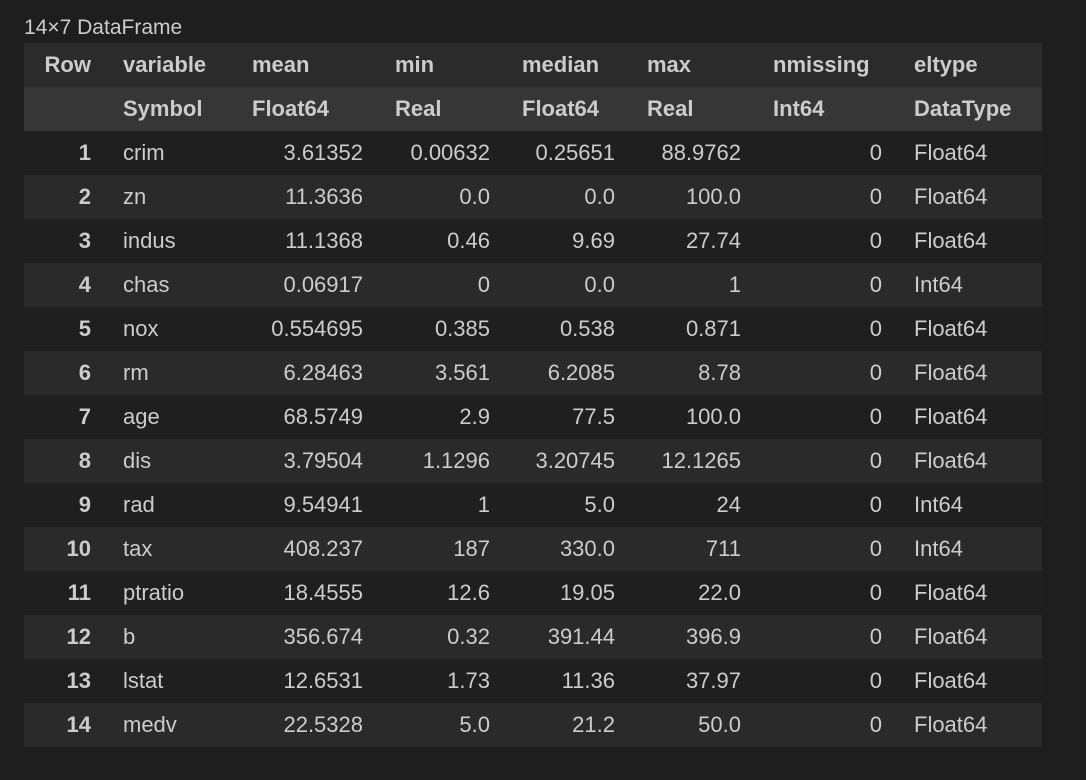  Describe the element at coordinates (581, 372) in the screenshot. I see `cell-median: 6.2085` at that location.